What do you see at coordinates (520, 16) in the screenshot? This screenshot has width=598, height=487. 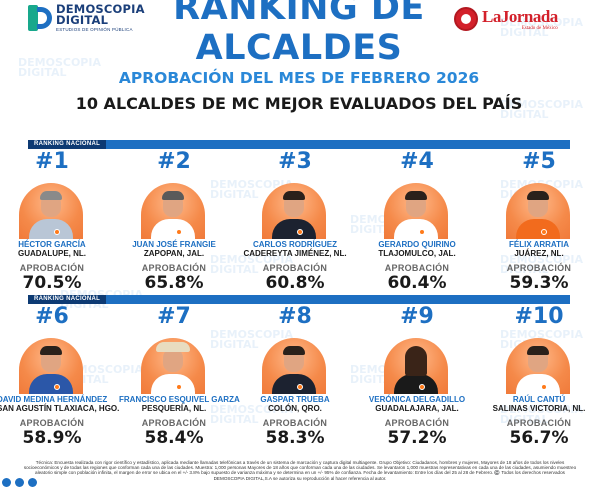 I see `la-jornada-name: LaJornada` at bounding box center [520, 16].